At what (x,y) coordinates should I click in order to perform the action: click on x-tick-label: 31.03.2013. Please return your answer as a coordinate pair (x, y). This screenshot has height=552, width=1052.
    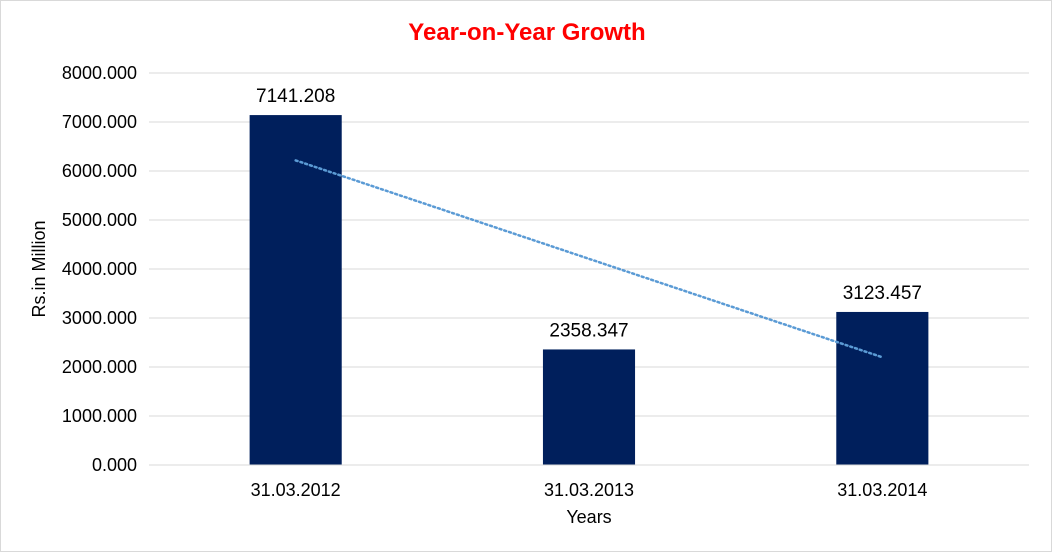
    Looking at the image, I should click on (589, 490).